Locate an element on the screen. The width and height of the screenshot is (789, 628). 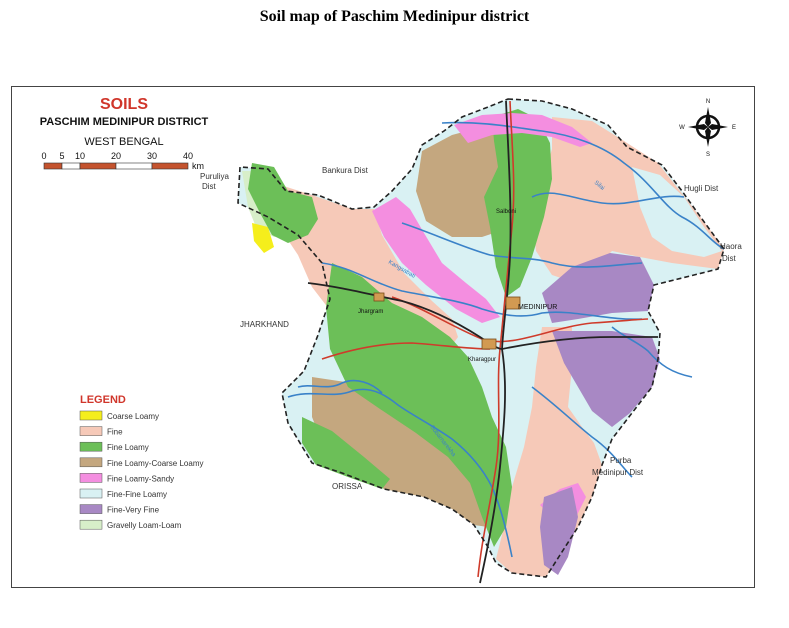
soil-fine-very-fine-south is located at coordinates (606, 379).